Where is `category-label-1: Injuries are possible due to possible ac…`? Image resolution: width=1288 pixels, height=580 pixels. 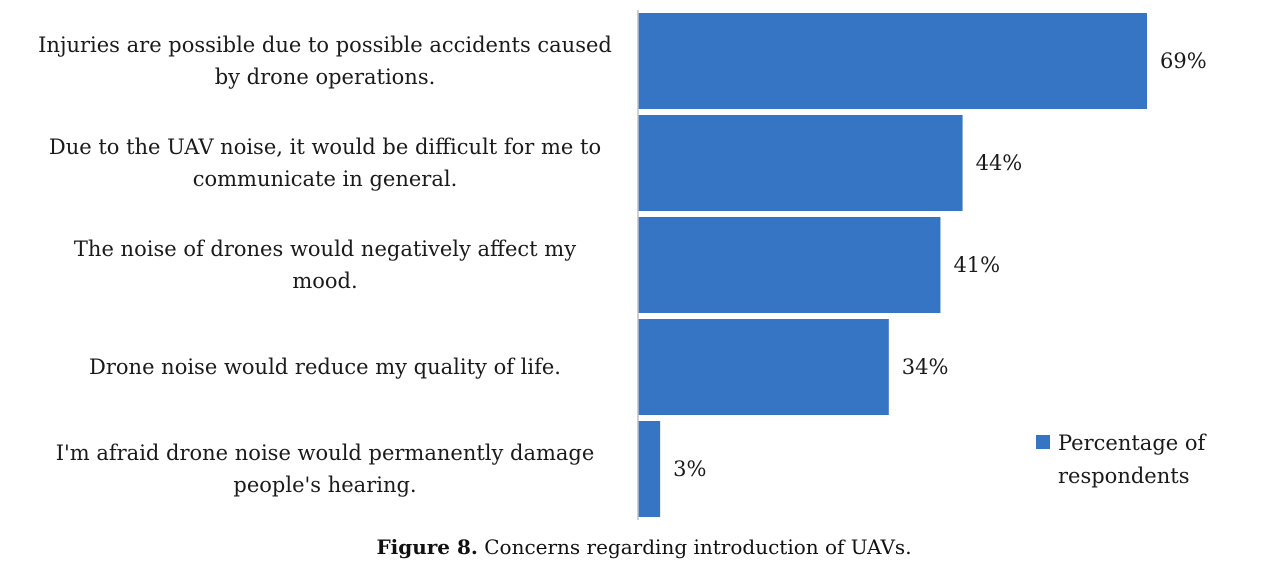
category-label-1: Injuries are possible due to possible ac… is located at coordinates (325, 61).